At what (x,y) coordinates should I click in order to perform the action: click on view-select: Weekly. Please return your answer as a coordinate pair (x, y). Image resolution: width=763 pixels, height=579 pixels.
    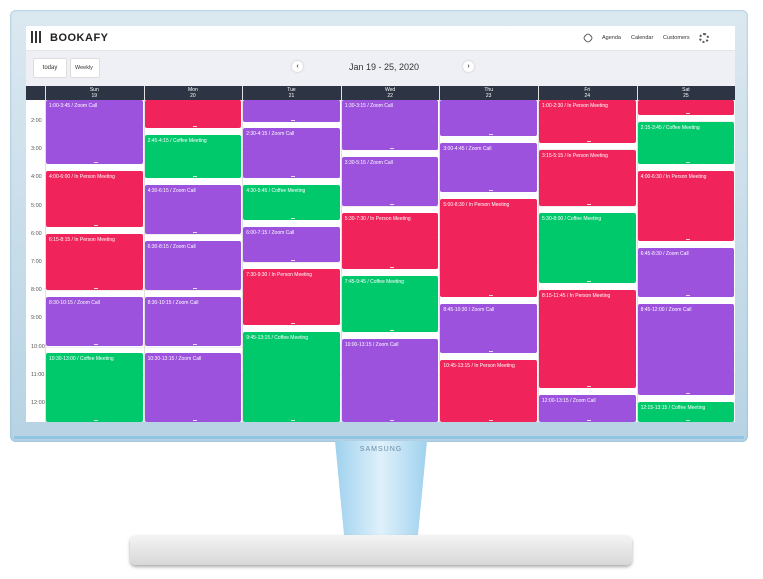
    Looking at the image, I should click on (85, 68).